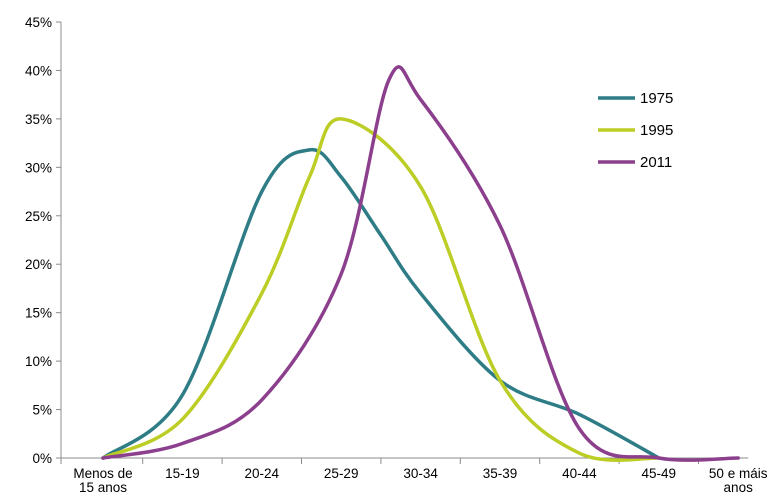 The width and height of the screenshot is (773, 501). What do you see at coordinates (42, 458) in the screenshot?
I see `y-tick-label: 0%` at bounding box center [42, 458].